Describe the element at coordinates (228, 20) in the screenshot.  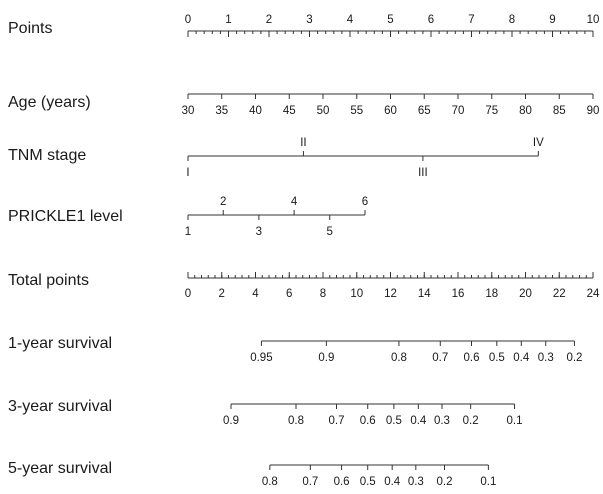
I see `tick-label-points: 1` at that location.